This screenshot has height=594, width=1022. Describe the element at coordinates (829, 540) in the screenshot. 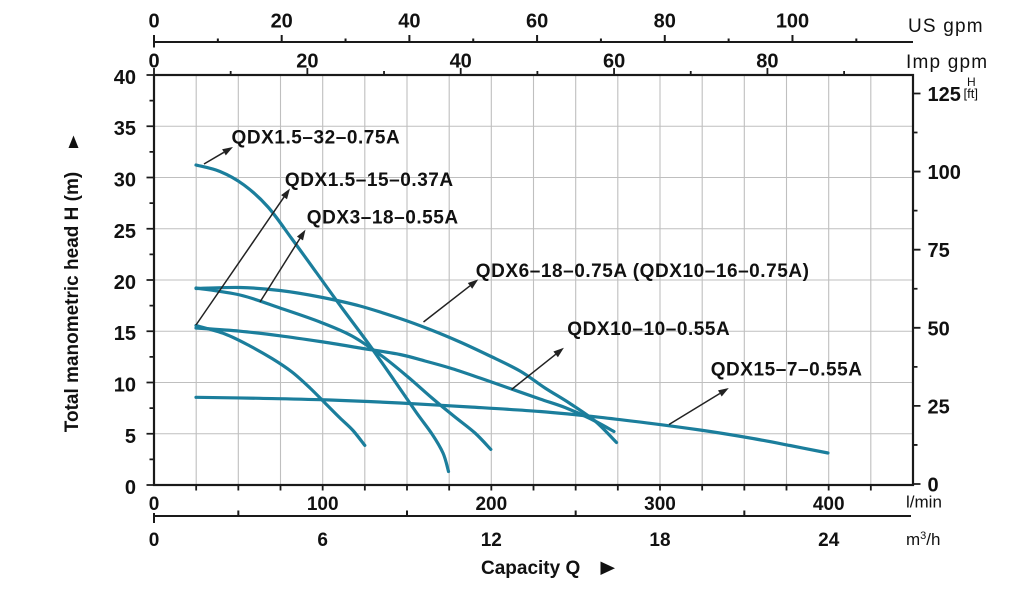

I see `svg-text: 24` at that location.